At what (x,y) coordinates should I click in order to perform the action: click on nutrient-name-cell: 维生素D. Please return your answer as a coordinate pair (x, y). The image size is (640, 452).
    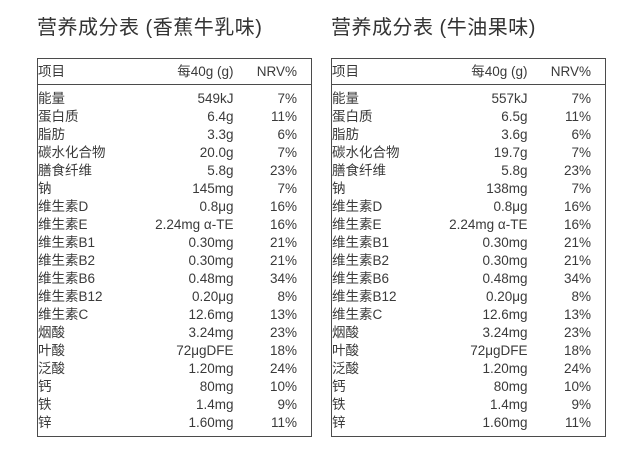
    Looking at the image, I should click on (63, 206).